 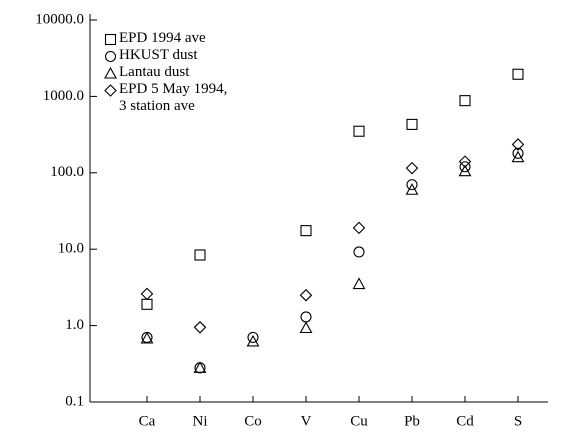 I want to click on y-tick-label: 10.0, so click(x=71, y=249).